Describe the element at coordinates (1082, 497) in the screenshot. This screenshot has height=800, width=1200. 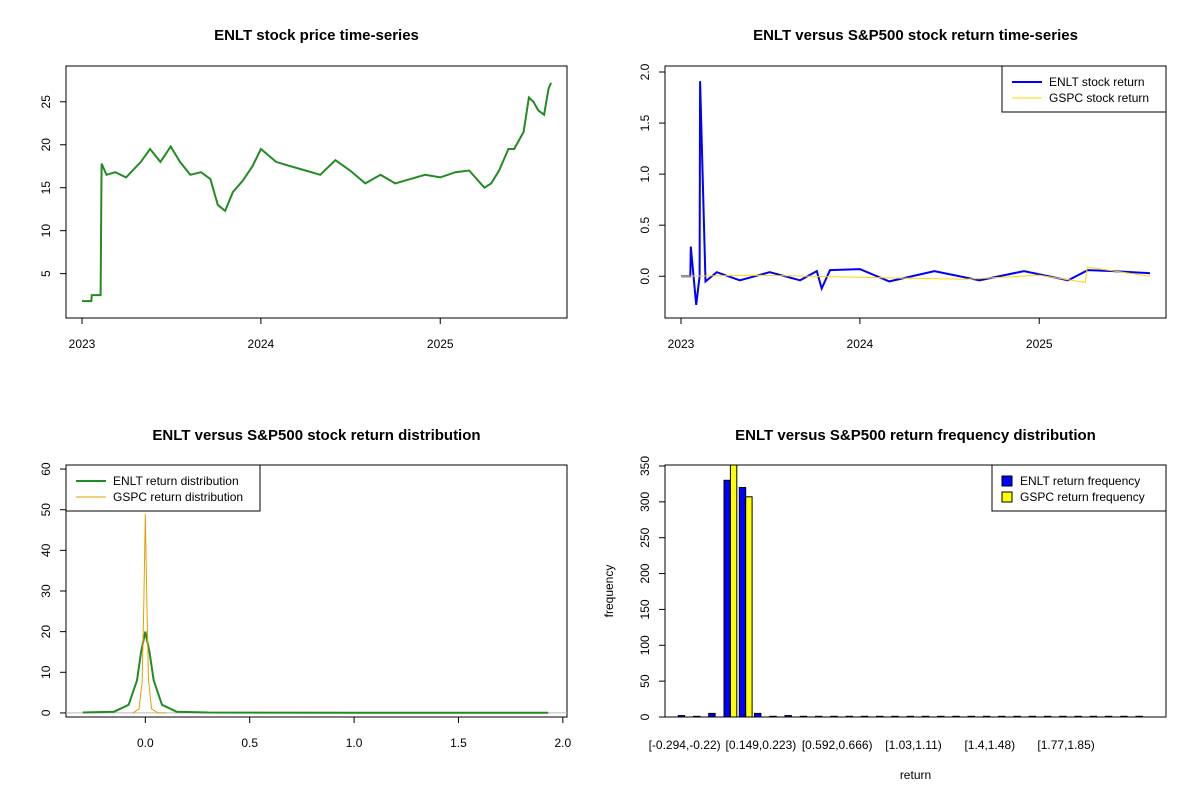
I see `legend-label: GSPC return frequency` at that location.